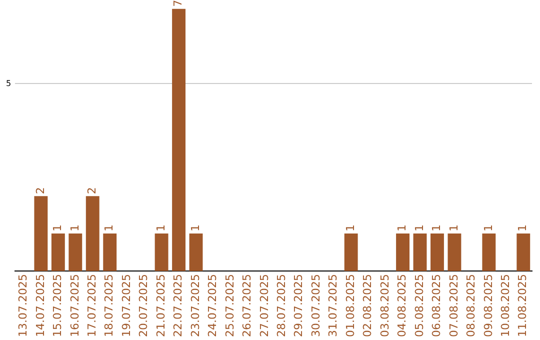 This screenshot has width=540, height=340. I want to click on x-tick-label: 24.07.2025, so click(213, 306).